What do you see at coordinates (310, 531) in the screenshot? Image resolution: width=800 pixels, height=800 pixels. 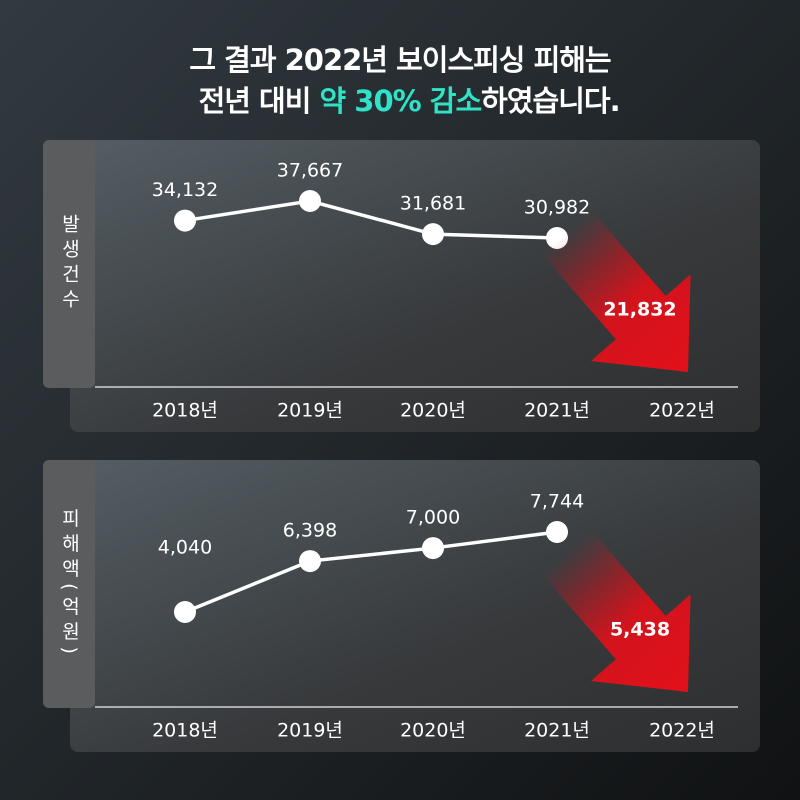 I see `data-label: 6,398` at bounding box center [310, 531].